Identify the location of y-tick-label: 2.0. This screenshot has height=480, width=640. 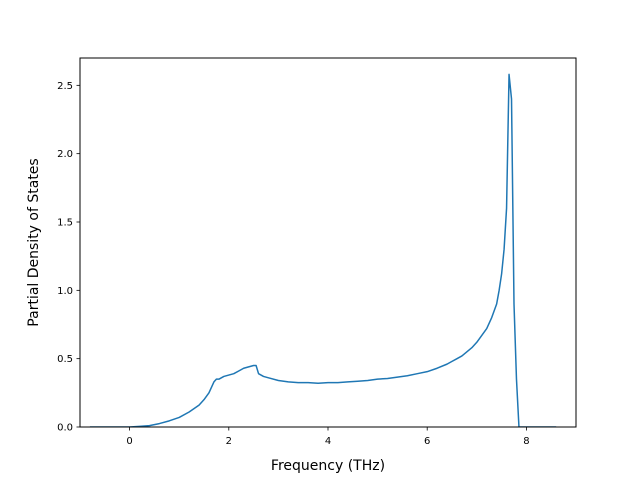
(65, 154).